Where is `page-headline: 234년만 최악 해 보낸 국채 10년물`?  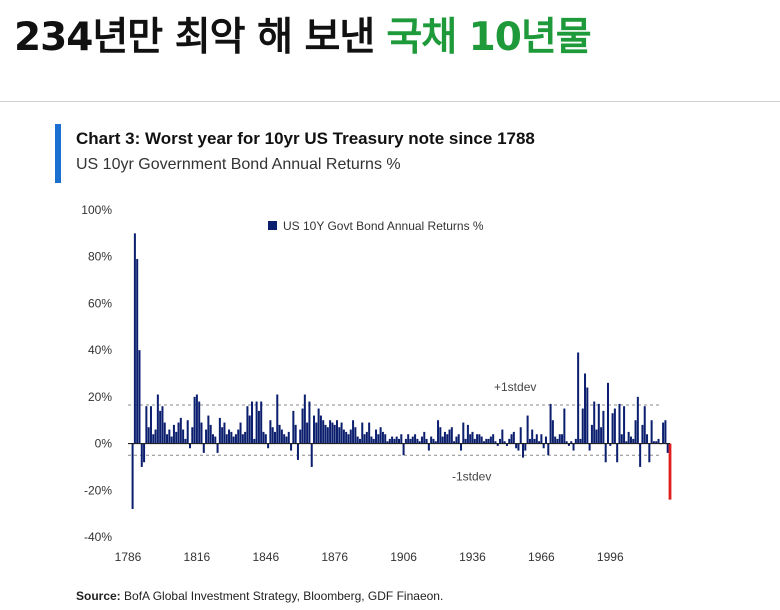 page-headline: 234년만 최악 해 보낸 국채 10년물 is located at coordinates (303, 38).